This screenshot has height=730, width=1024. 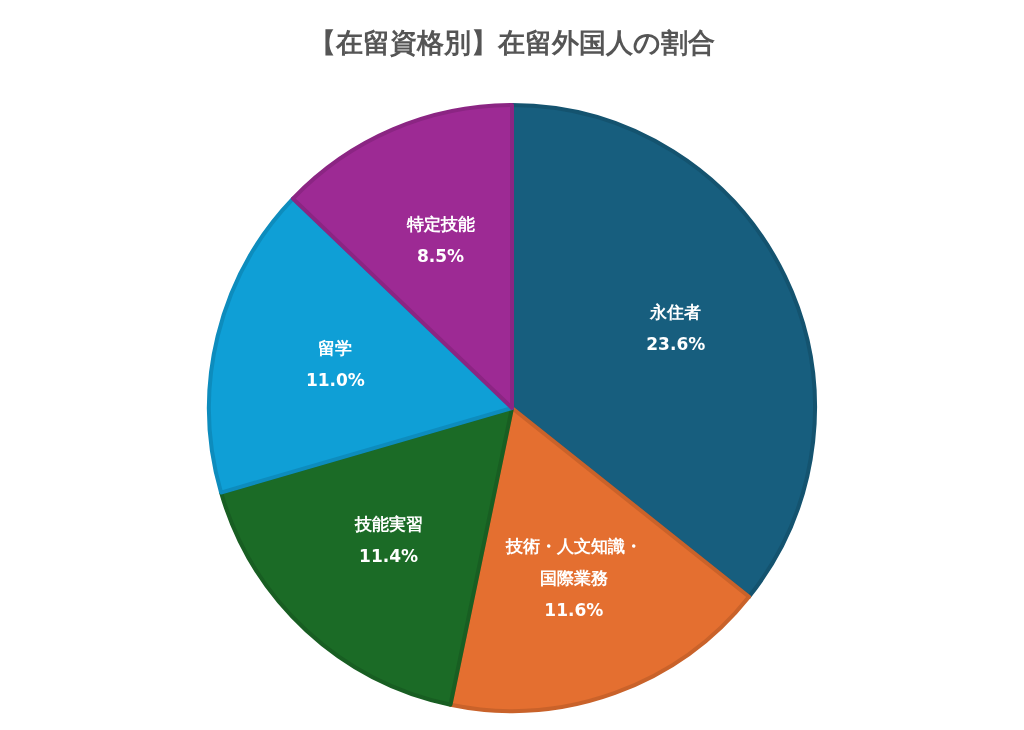 What do you see at coordinates (389, 556) in the screenshot?
I see `data-label: 11.4%` at bounding box center [389, 556].